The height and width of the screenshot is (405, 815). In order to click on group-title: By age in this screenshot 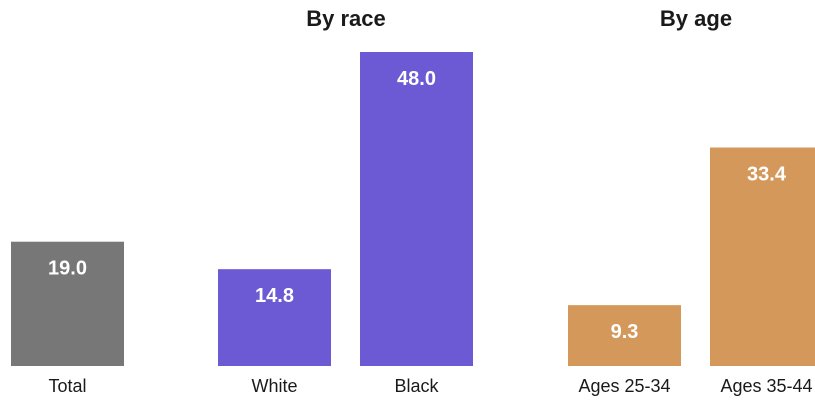, I will do `click(696, 18)`.